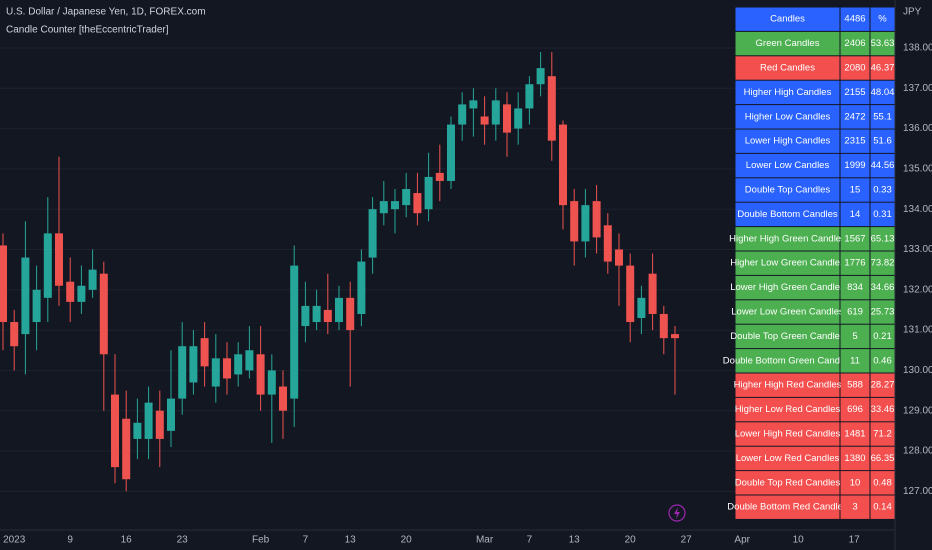 This screenshot has height=550, width=932. What do you see at coordinates (917, 249) in the screenshot?
I see `y-tick-label: 133.00` at bounding box center [917, 249].